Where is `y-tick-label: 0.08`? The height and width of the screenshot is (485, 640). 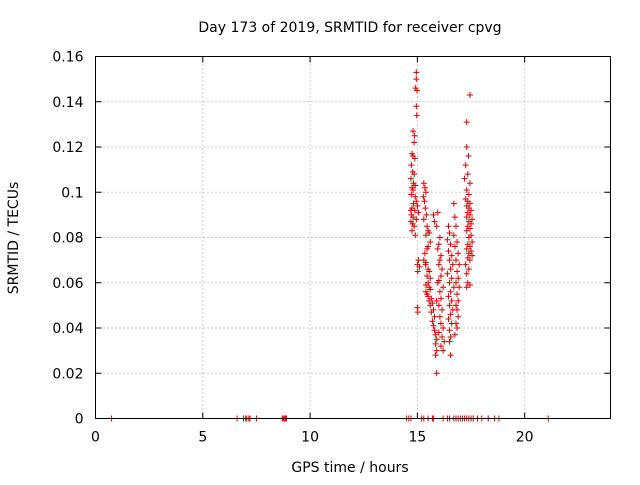
y-tick-label: 0.08 is located at coordinates (67, 239).